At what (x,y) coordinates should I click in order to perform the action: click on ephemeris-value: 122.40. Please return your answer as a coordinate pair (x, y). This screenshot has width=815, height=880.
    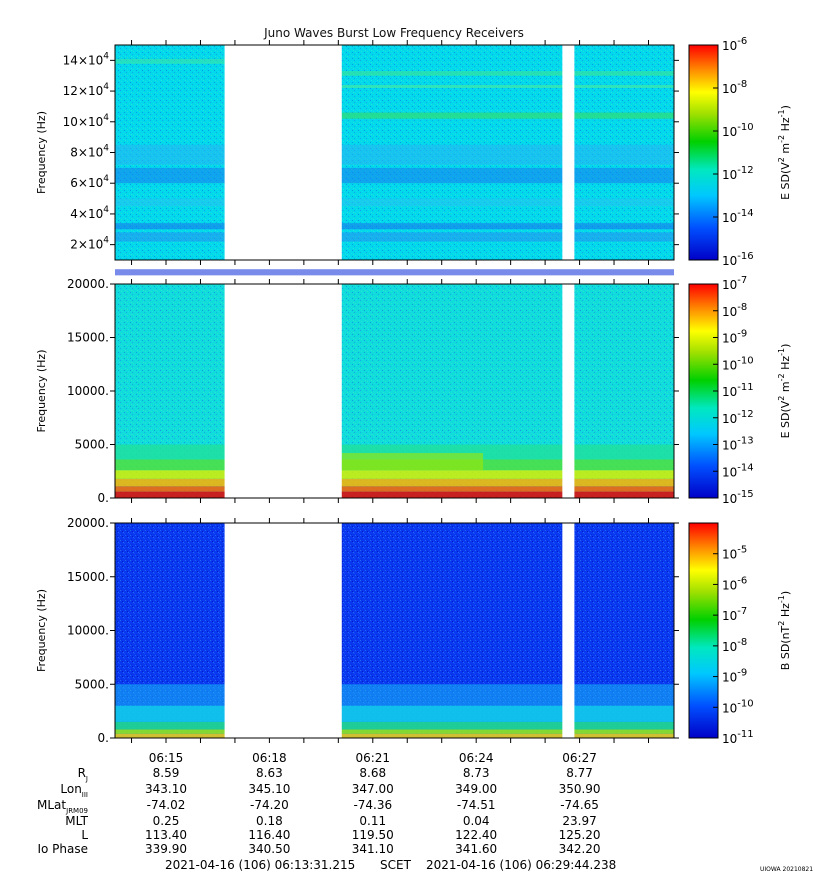
    Looking at the image, I should click on (476, 835).